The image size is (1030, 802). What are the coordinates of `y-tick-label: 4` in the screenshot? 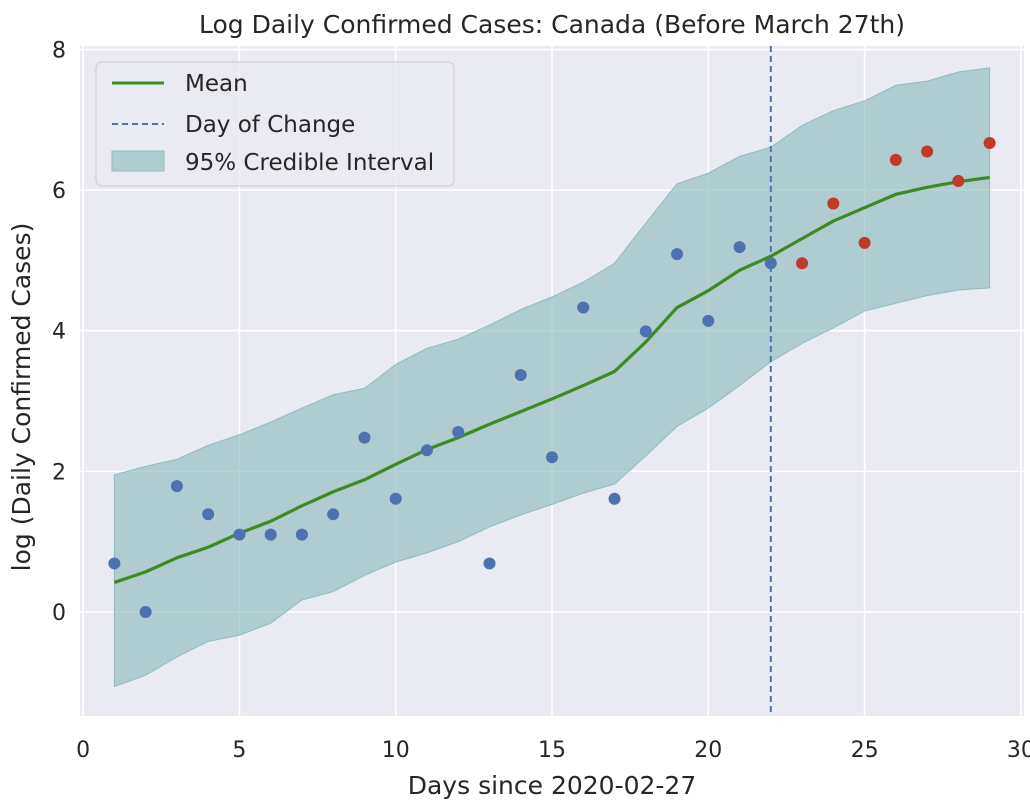 It's located at (59, 332).